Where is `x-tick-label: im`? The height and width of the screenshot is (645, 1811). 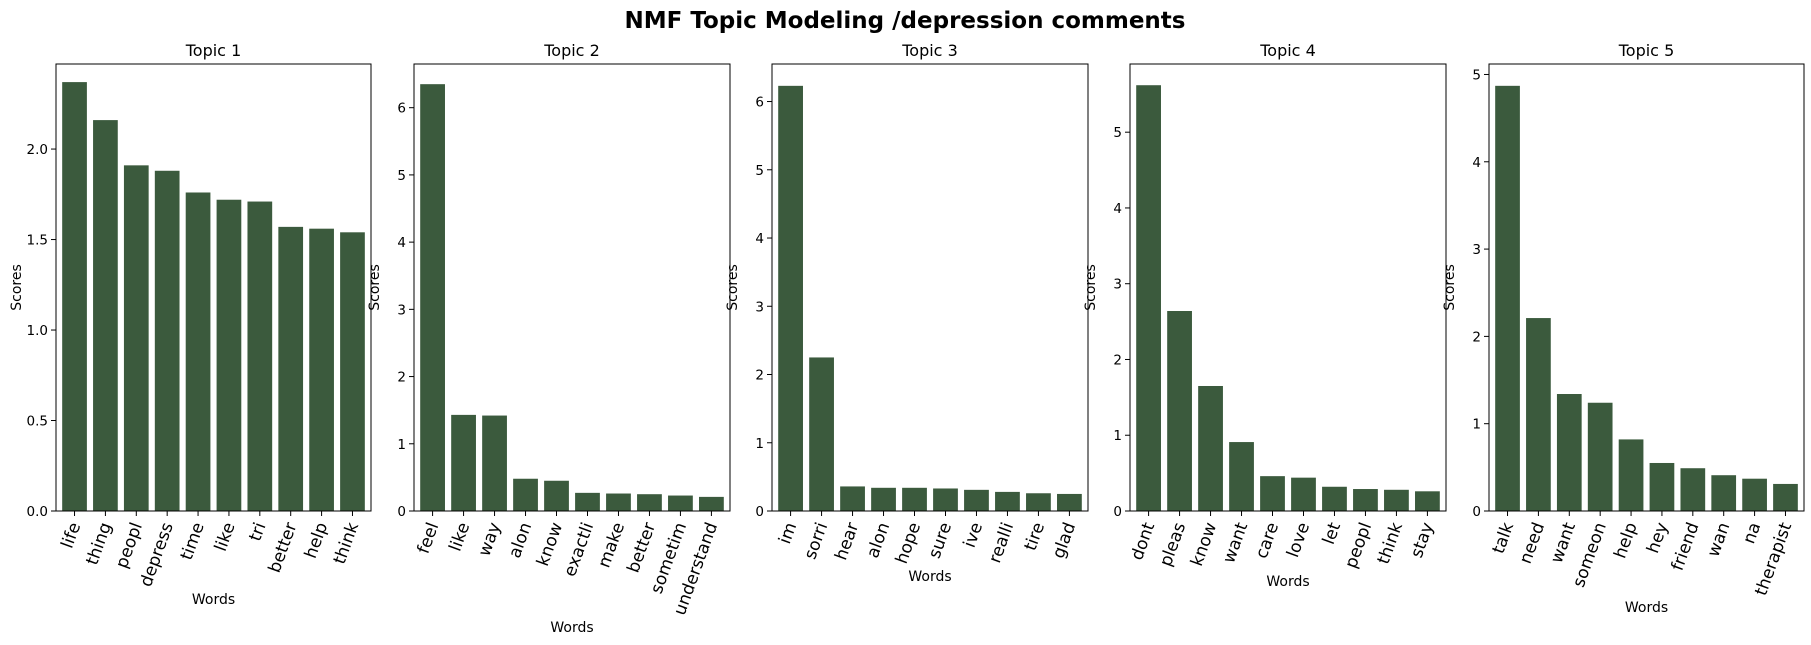 x-tick-label: im is located at coordinates (788, 533).